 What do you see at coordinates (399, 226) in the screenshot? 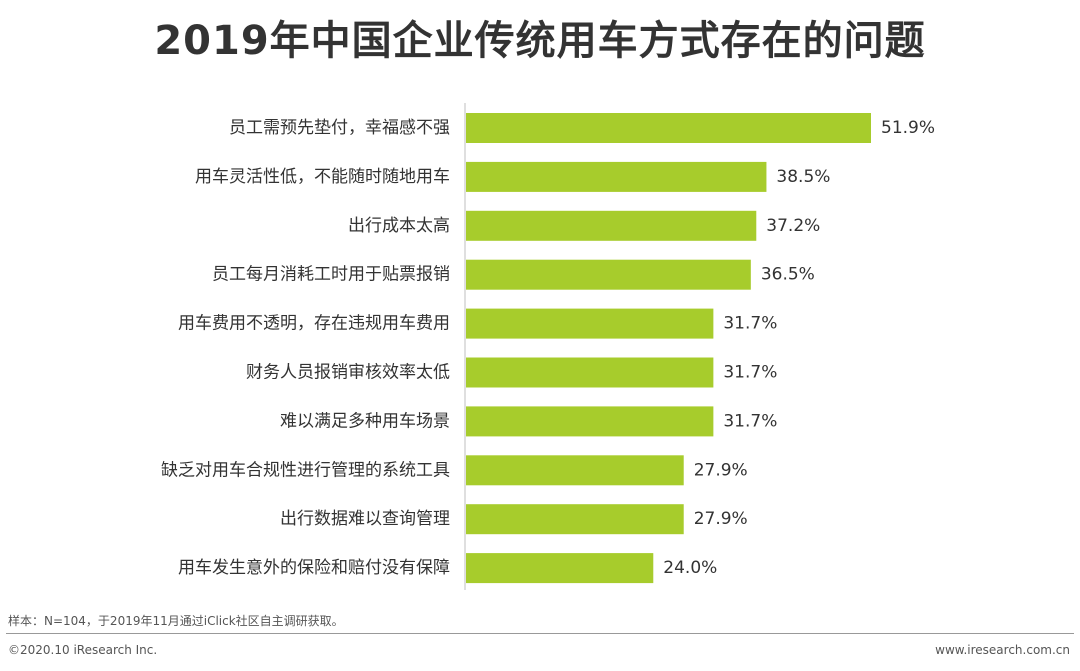
I see `category-label: 出行成本太高` at bounding box center [399, 226].